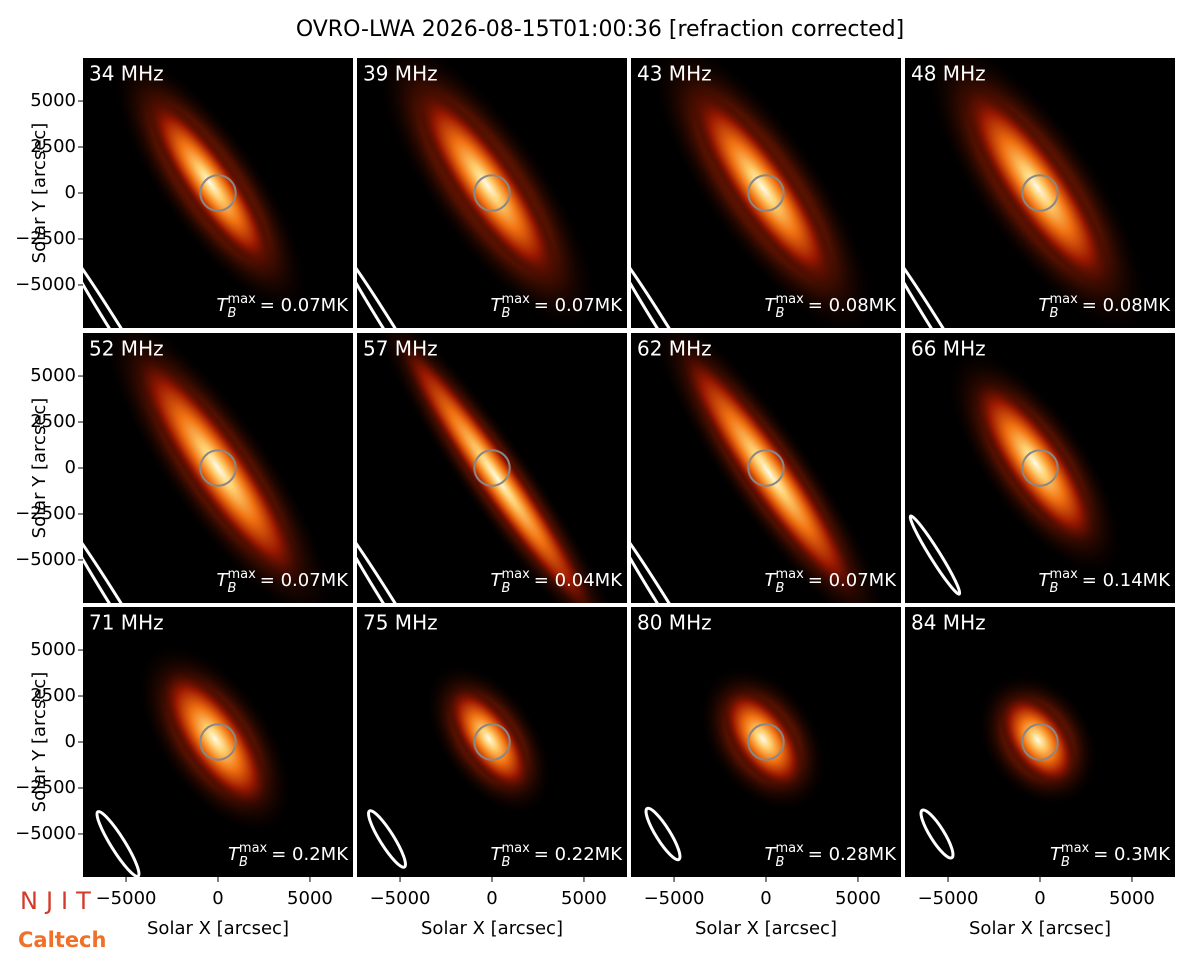  What do you see at coordinates (674, 623) in the screenshot?
I see `frequency-label: 80 MHz` at bounding box center [674, 623].